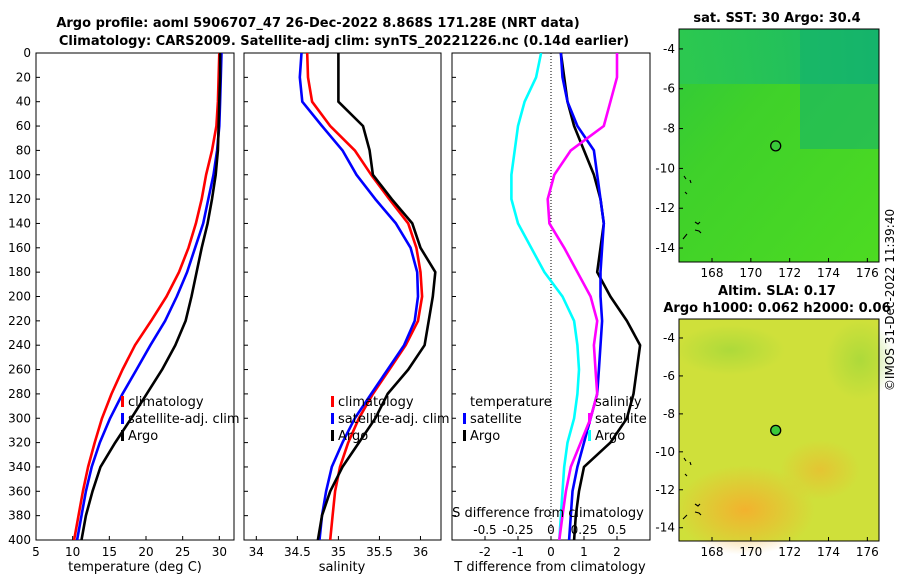  What do you see at coordinates (342, 567) in the screenshot?
I see `salinity-xlabel: salinity` at bounding box center [342, 567].